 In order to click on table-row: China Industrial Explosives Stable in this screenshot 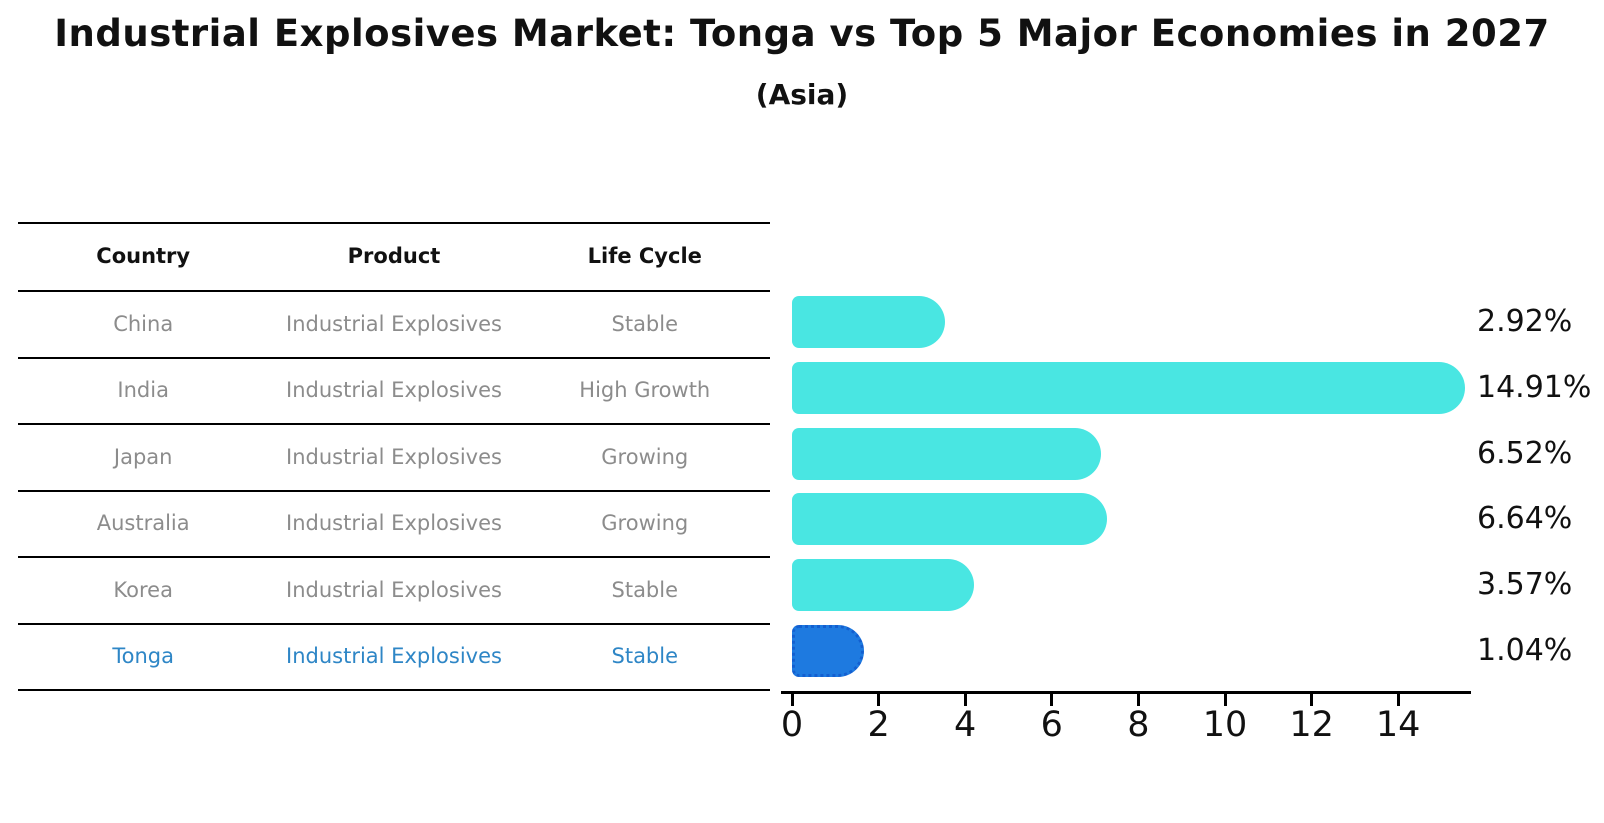, I will do `click(394, 325)`.